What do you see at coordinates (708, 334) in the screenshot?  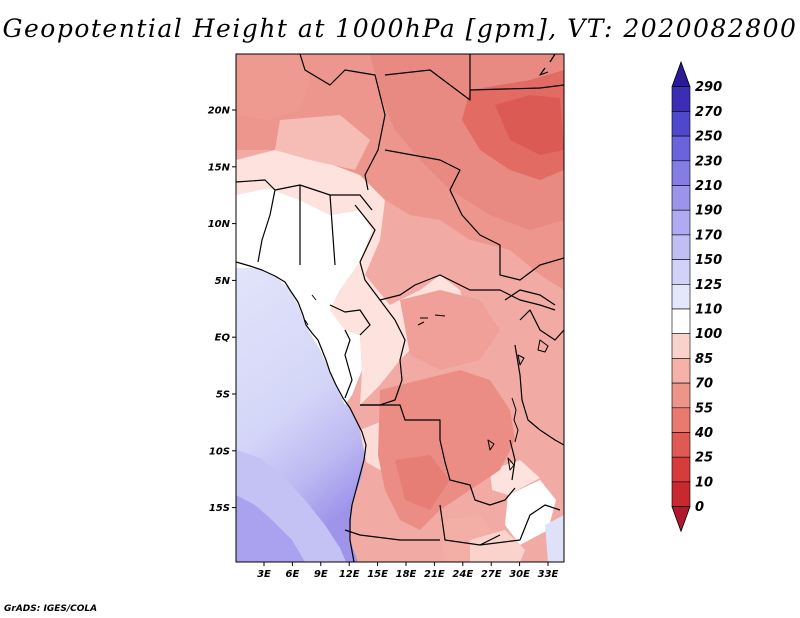 I see `colorbar-level-label: 100` at bounding box center [708, 334].